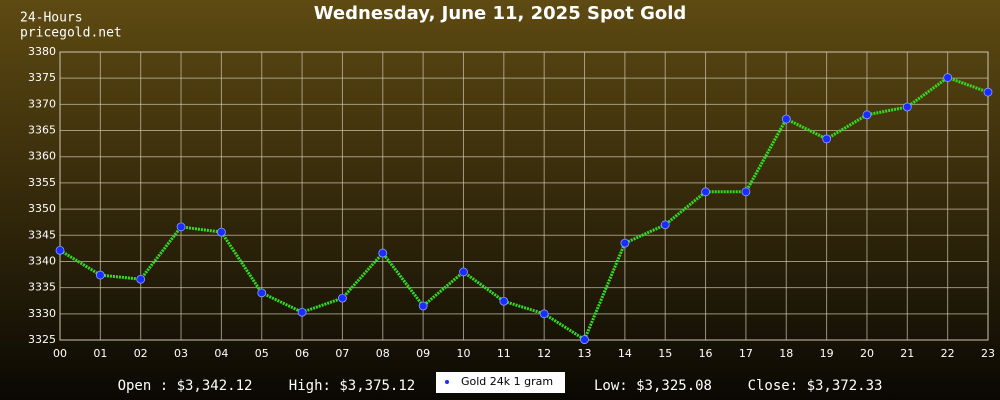  Describe the element at coordinates (653, 386) in the screenshot. I see `stat-low: Low: $3,325.08` at that location.